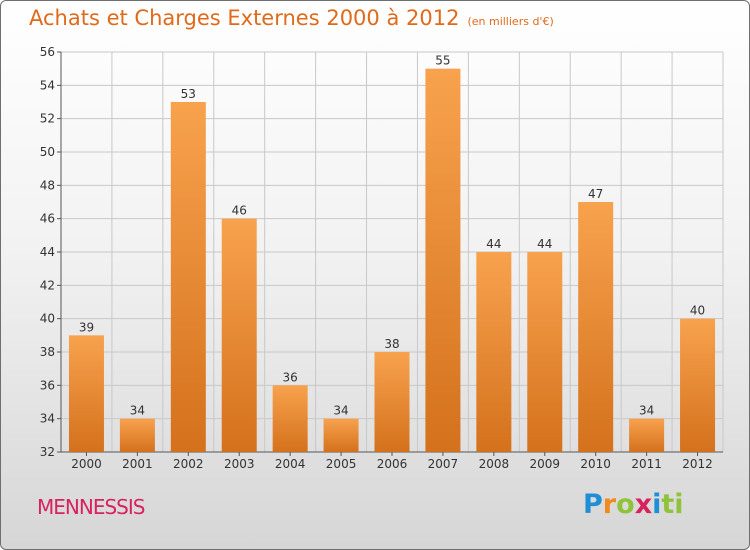  I want to click on x-tick-label: 2011, so click(646, 464).